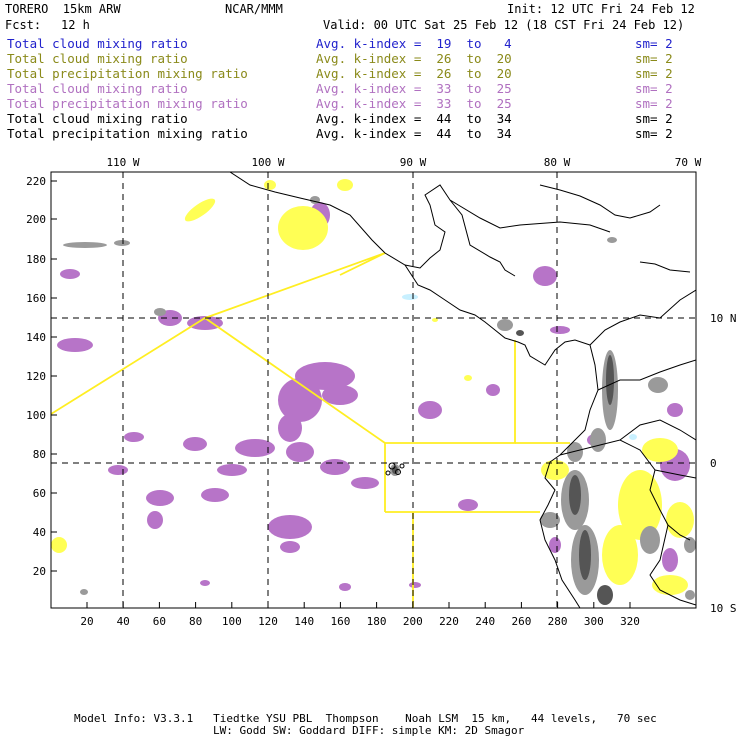 The width and height of the screenshot is (740, 740). Describe the element at coordinates (39, 571) in the screenshot. I see `y-tick-label: 20` at that location.